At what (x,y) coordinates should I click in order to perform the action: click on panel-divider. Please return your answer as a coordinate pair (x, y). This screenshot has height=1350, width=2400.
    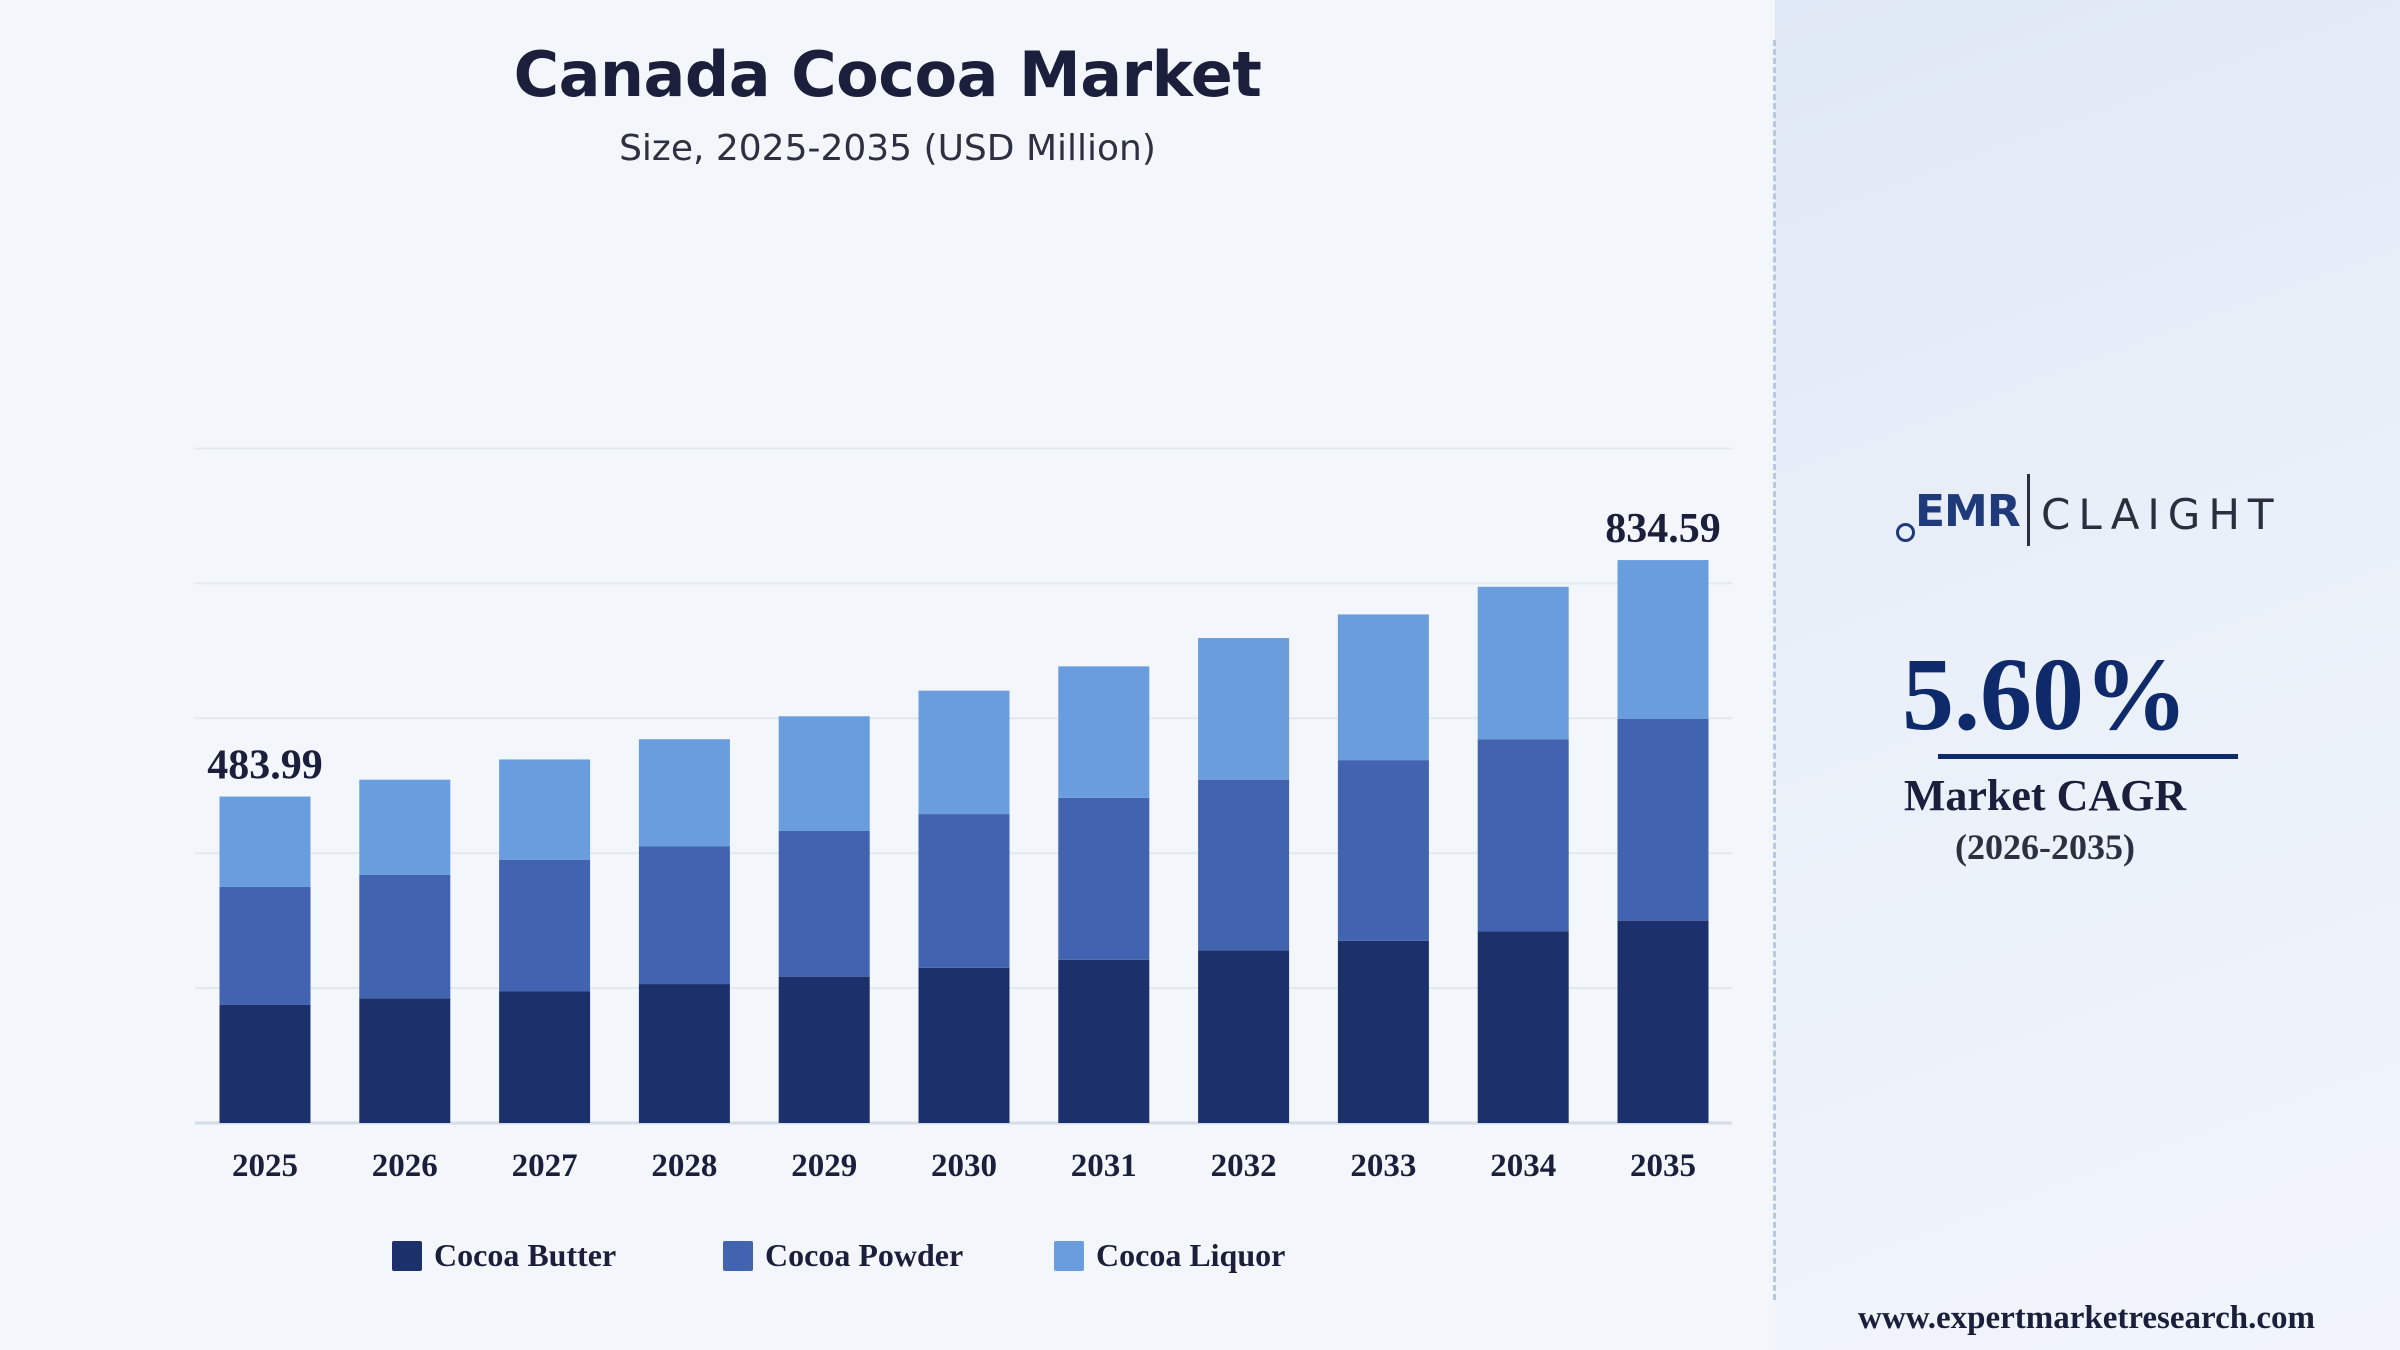
    Looking at the image, I should click on (1774, 670).